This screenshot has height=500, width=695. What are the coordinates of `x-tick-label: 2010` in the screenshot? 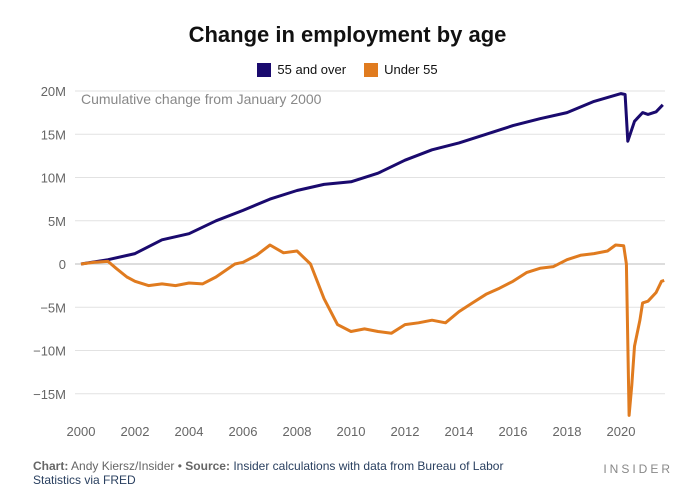 It's located at (351, 431).